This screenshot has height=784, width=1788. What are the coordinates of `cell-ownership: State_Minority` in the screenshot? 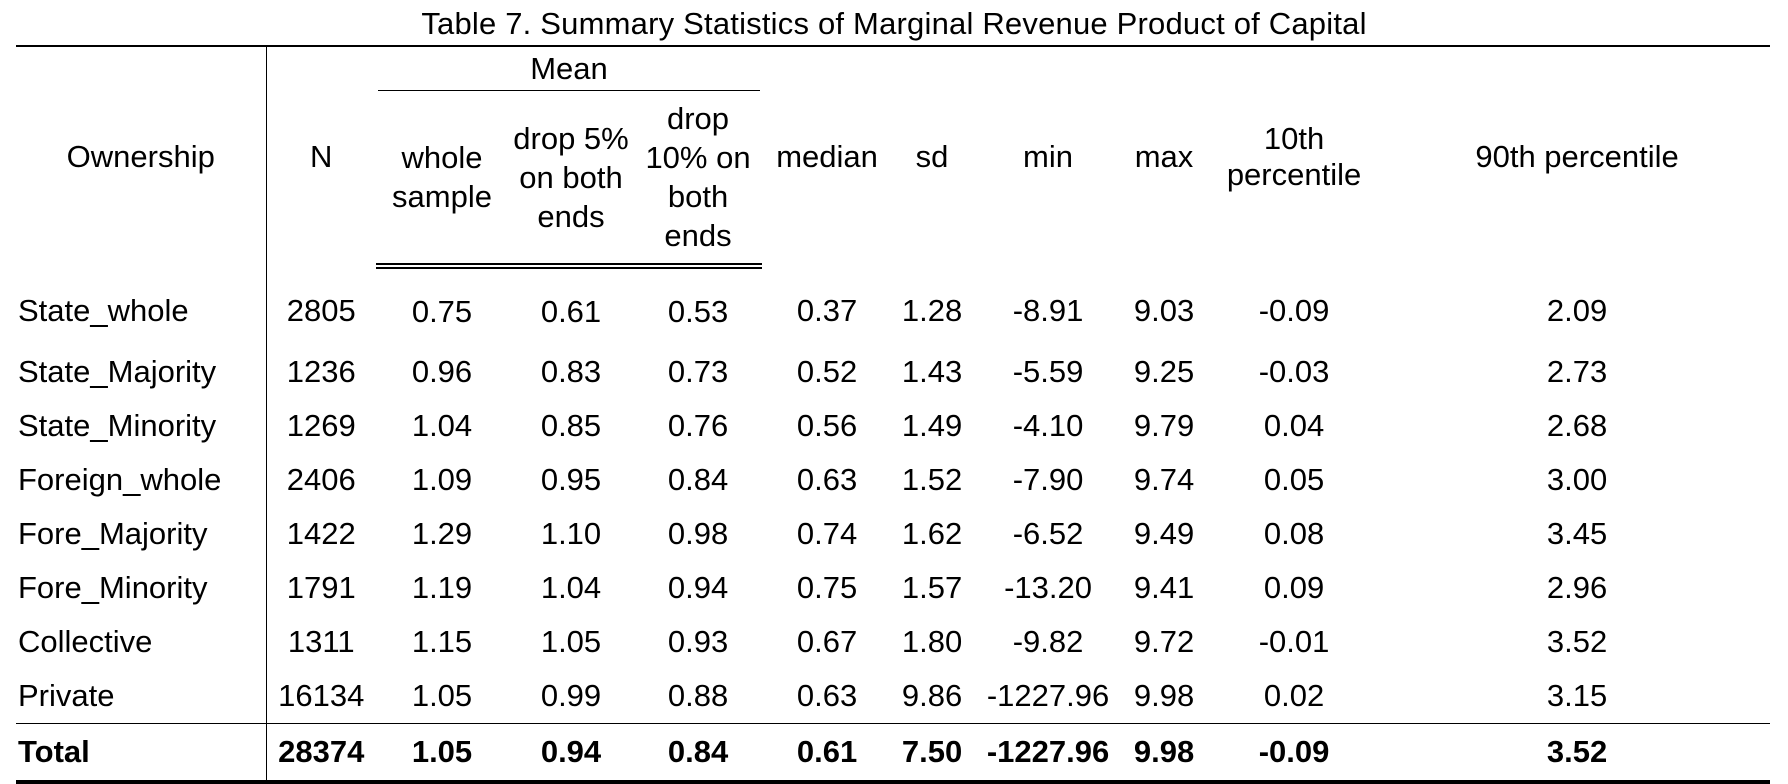 It's located at (141, 426).